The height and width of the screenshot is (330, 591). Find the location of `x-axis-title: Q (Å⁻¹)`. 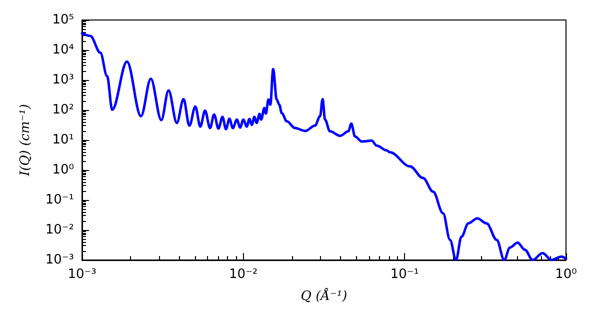

x-axis-title: Q (Å⁻¹) is located at coordinates (324, 295).